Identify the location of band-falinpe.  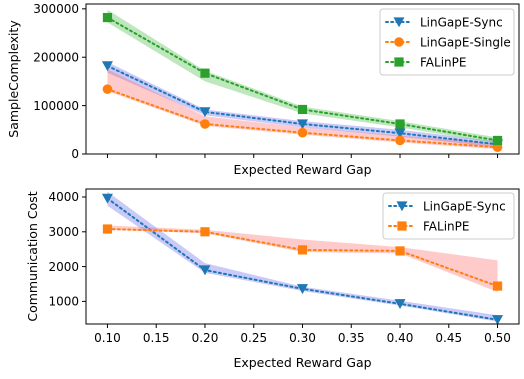
(302, 258).